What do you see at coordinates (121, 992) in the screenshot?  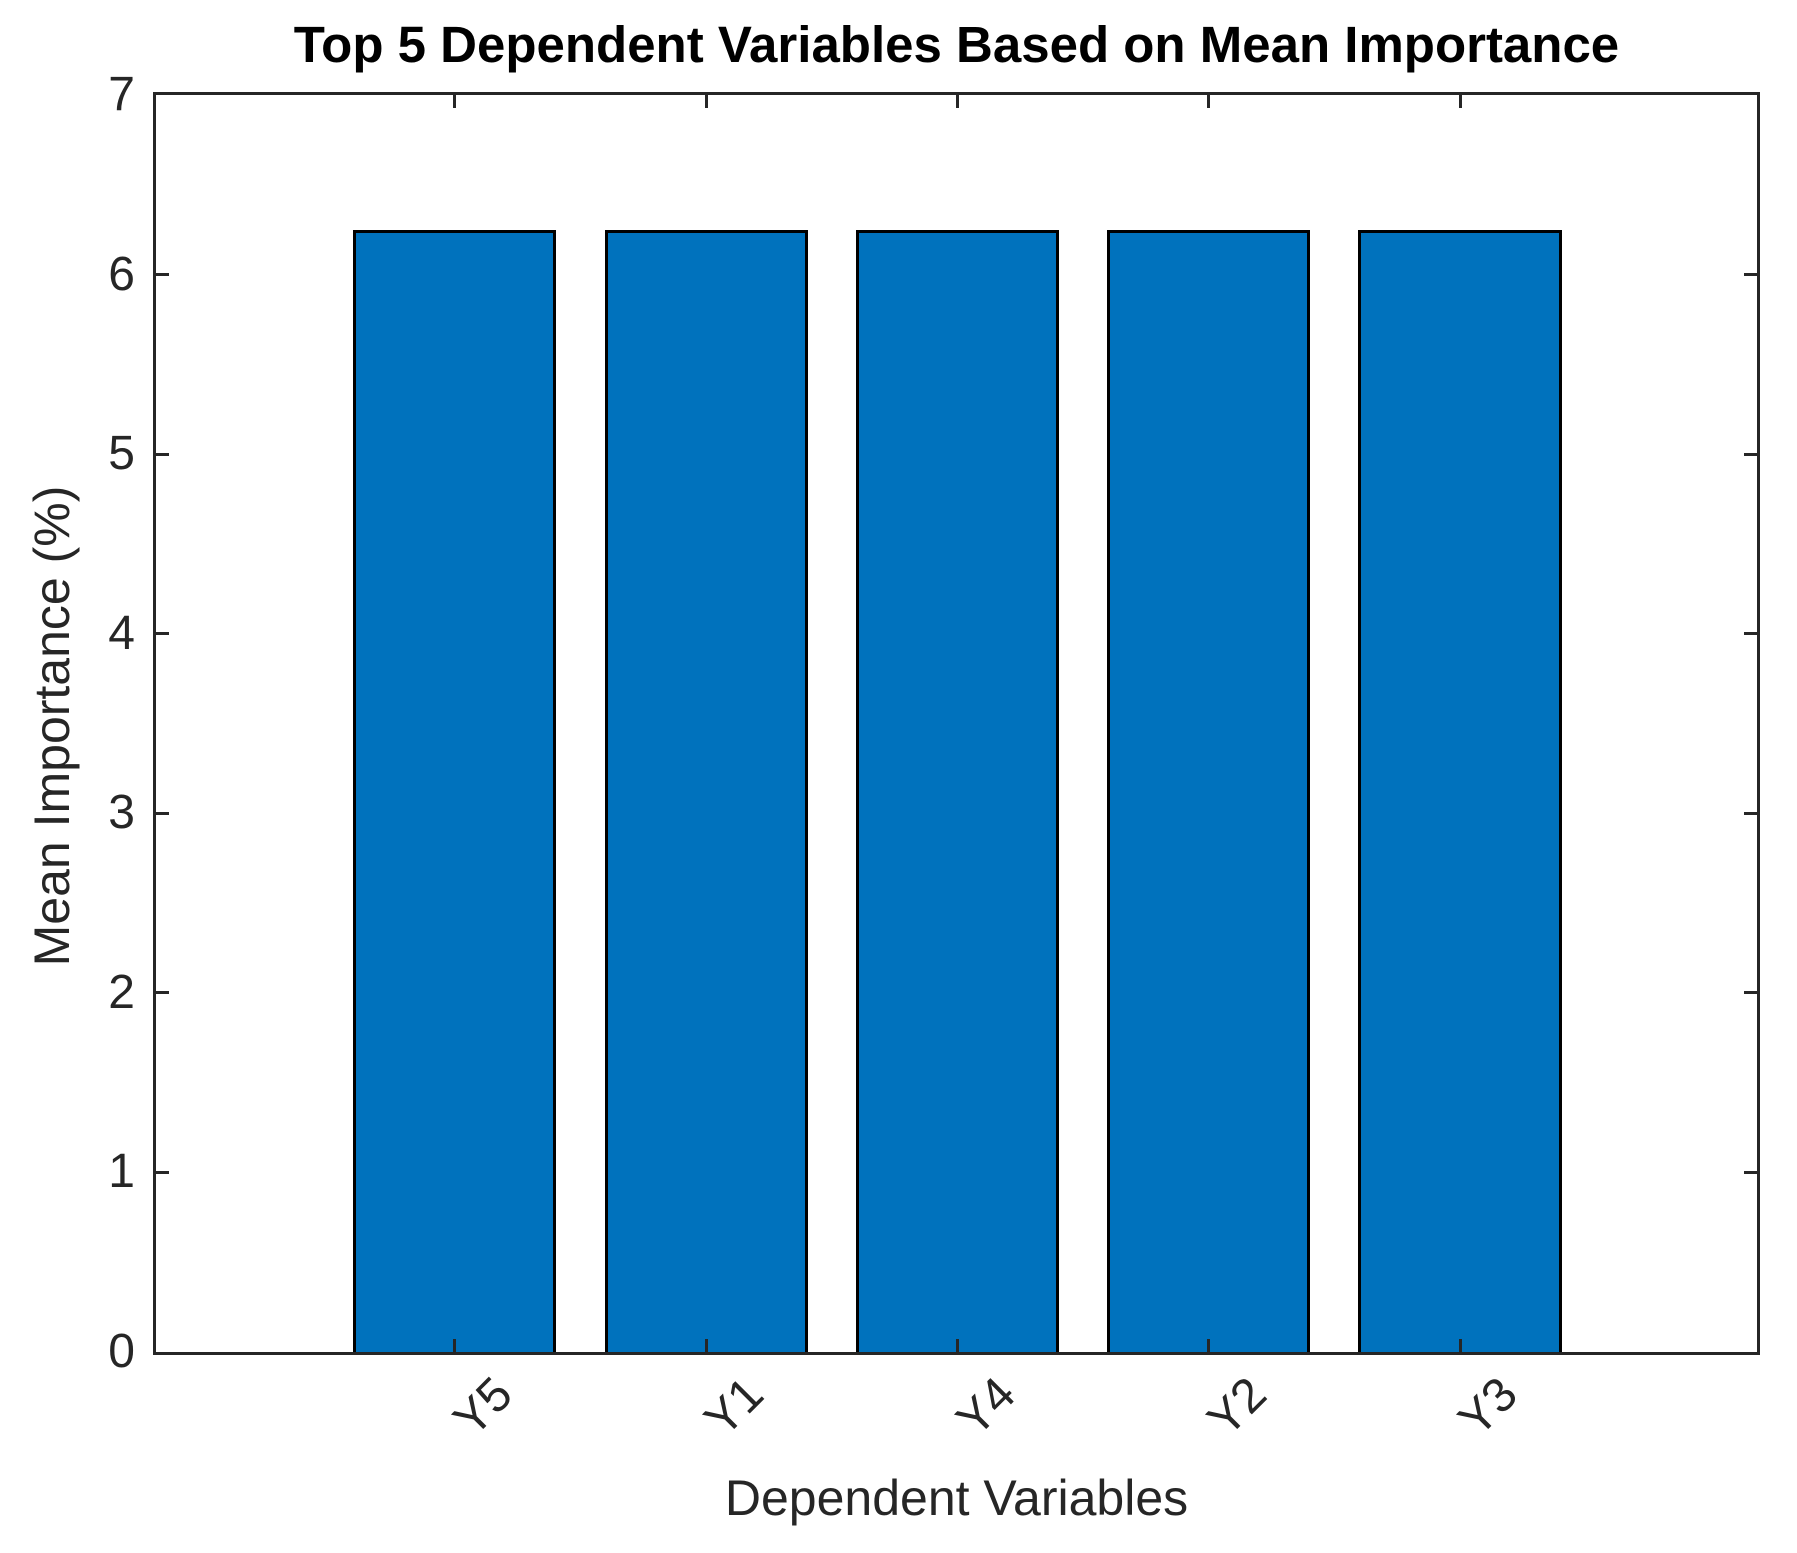 I see `y-tick-label: 2` at bounding box center [121, 992].